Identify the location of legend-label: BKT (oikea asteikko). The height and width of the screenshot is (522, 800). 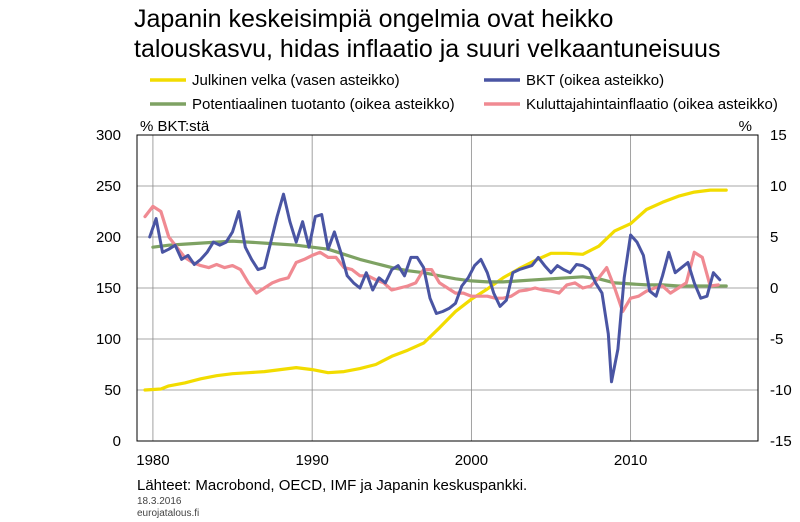
(595, 80).